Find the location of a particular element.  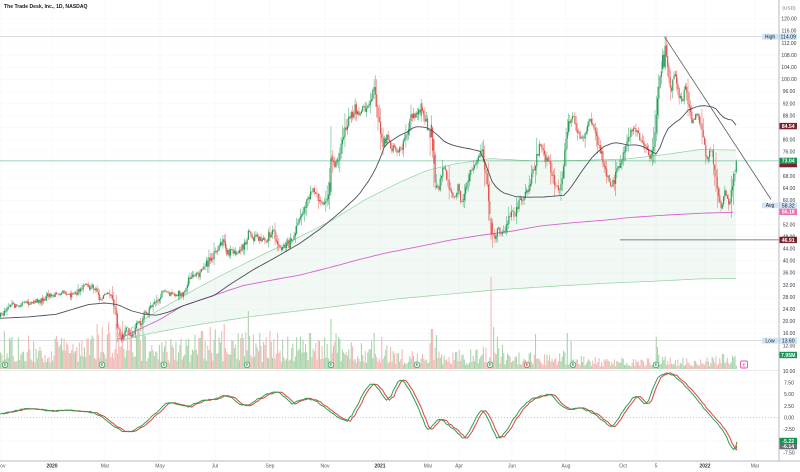

svg-text: 114.09 is located at coordinates (788, 38).